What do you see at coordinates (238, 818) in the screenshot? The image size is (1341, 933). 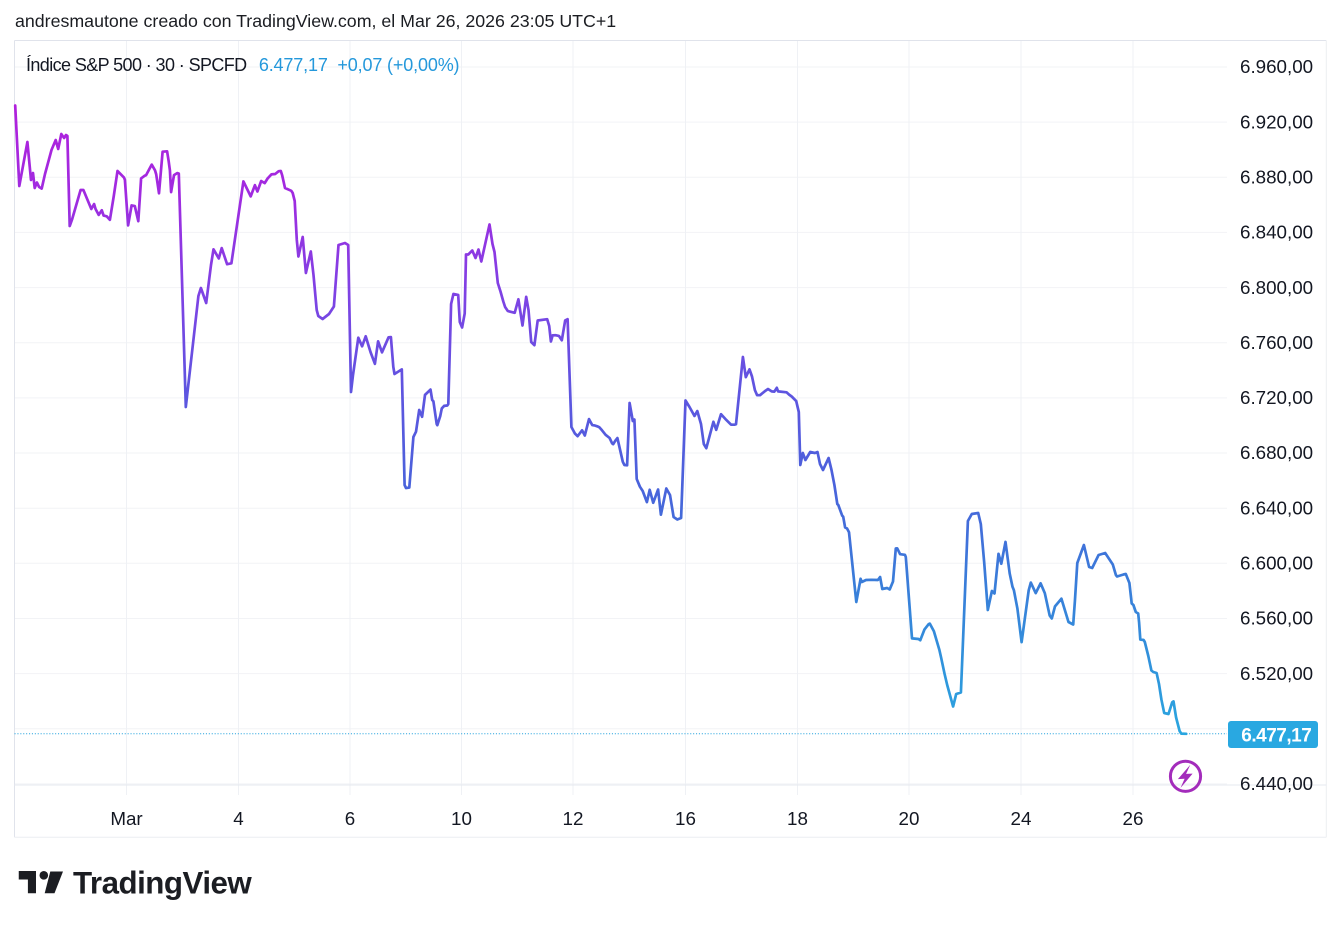 I see `svg-text: 4` at bounding box center [238, 818].